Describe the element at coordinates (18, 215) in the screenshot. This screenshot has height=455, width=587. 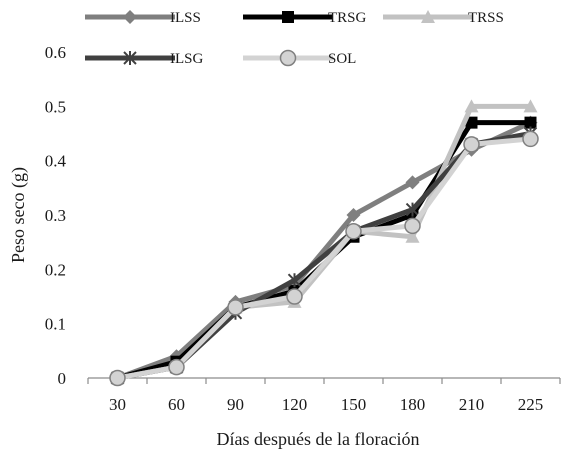
I see `y-axis-title: Peso seco (g)` at that location.